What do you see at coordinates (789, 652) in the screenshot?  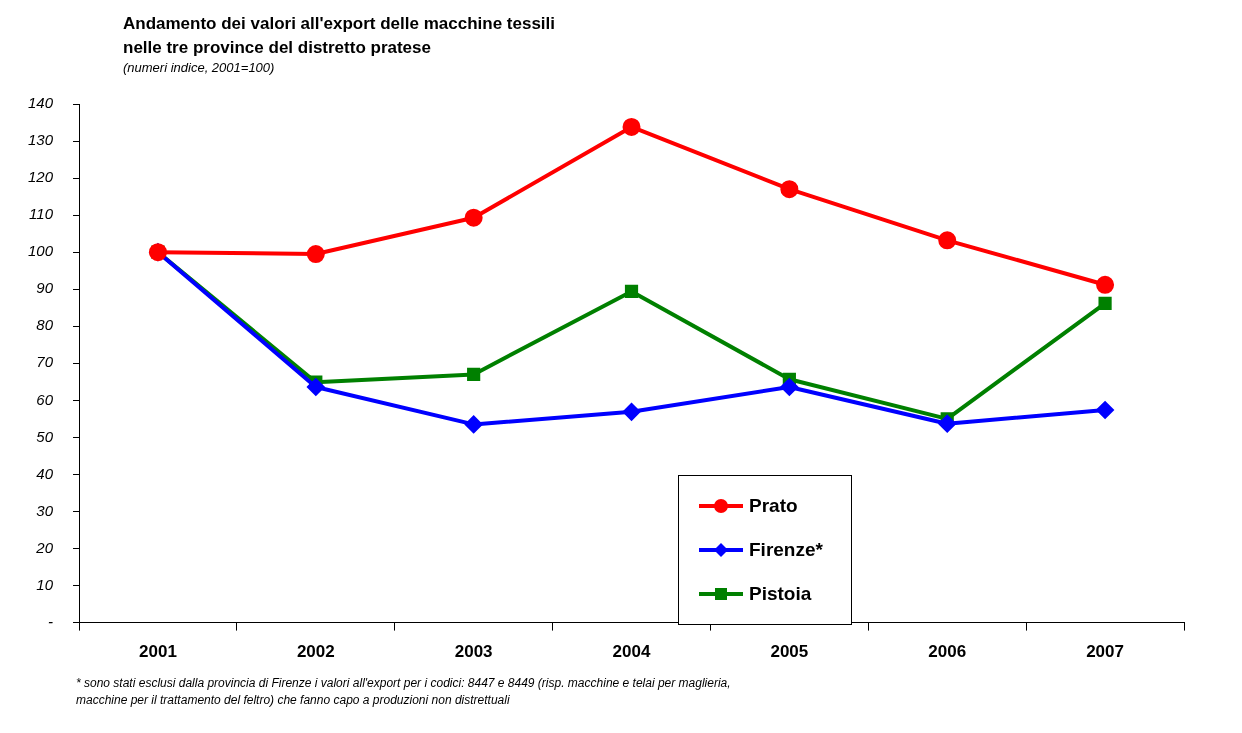 I see `x-tick-label: 2005` at bounding box center [789, 652].